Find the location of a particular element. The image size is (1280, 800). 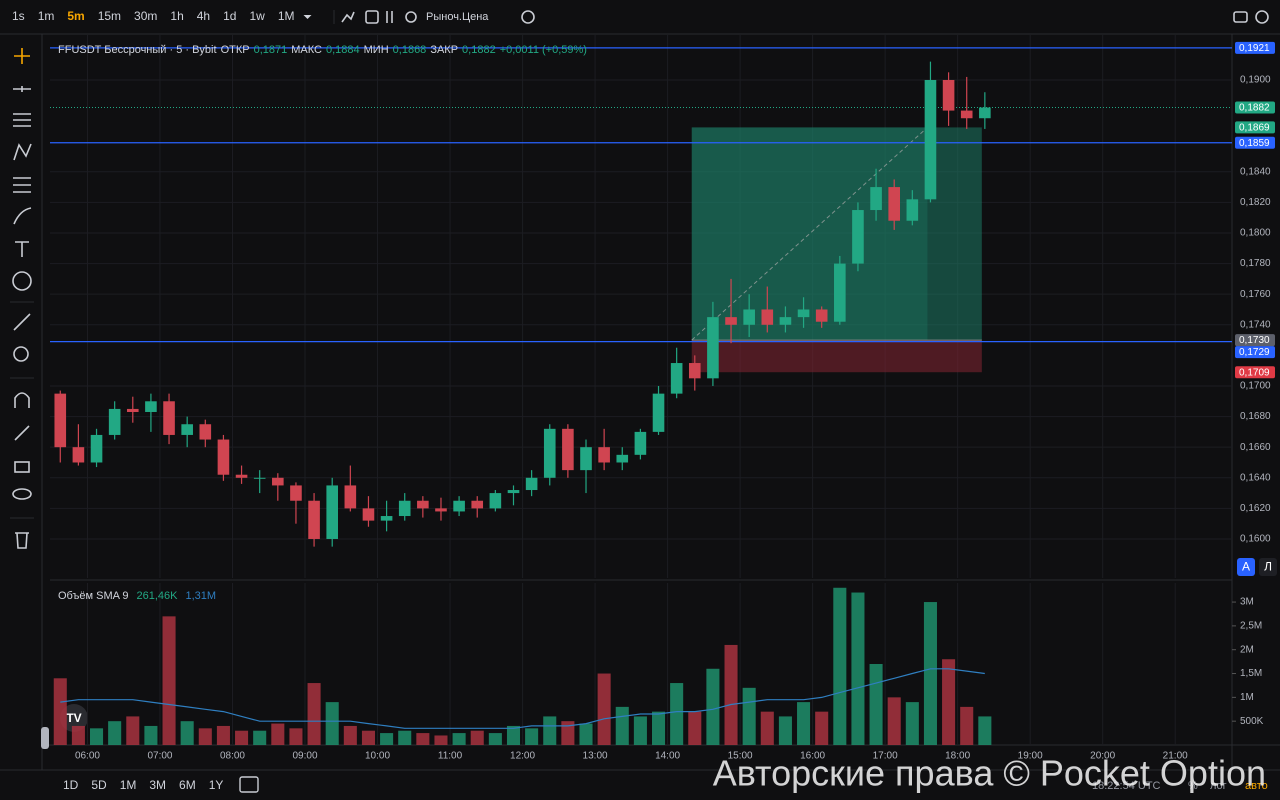

logo: TV is located at coordinates (74, 718).